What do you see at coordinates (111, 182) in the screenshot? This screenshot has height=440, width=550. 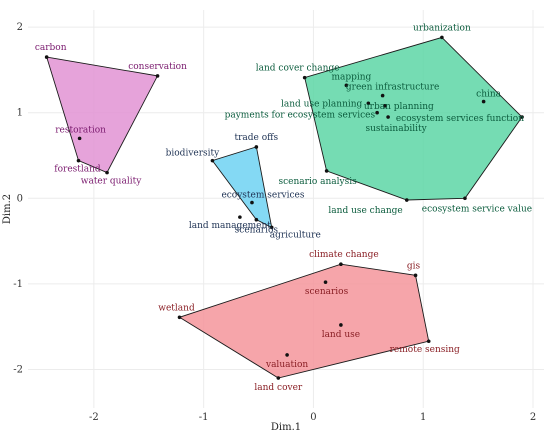 I see `point-label: water quality` at bounding box center [111, 182].